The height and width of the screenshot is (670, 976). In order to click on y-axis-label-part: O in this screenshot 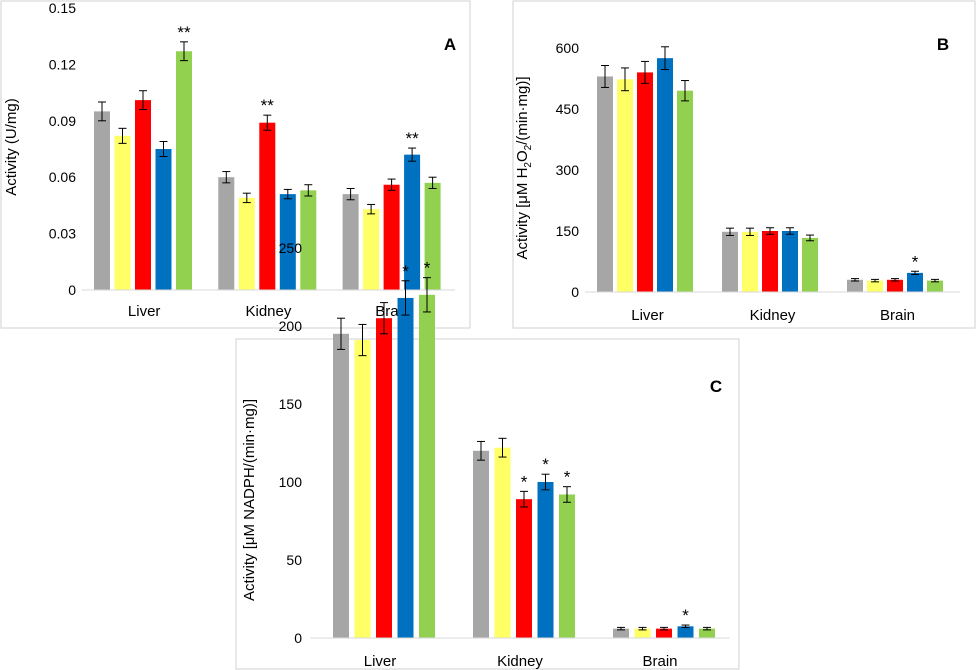, I will do `click(522, 156)`.